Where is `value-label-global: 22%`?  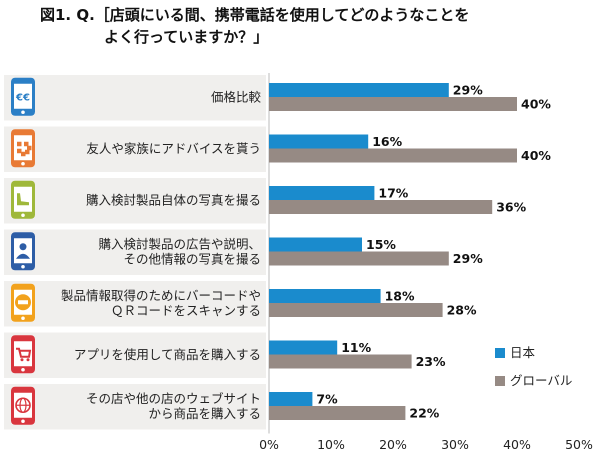
value-label-global: 22% is located at coordinates (424, 413).